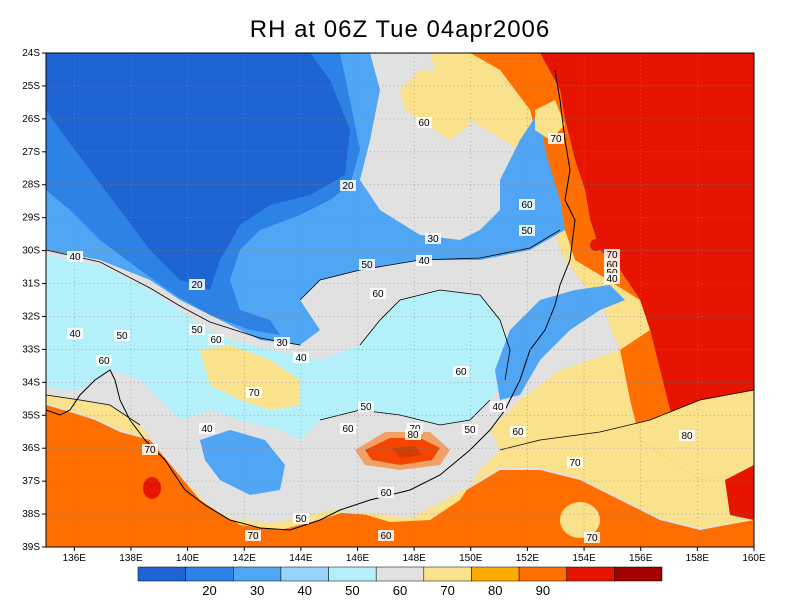 The width and height of the screenshot is (800, 600). What do you see at coordinates (31, 316) in the screenshot?
I see `latitude-label: 32S` at bounding box center [31, 316].